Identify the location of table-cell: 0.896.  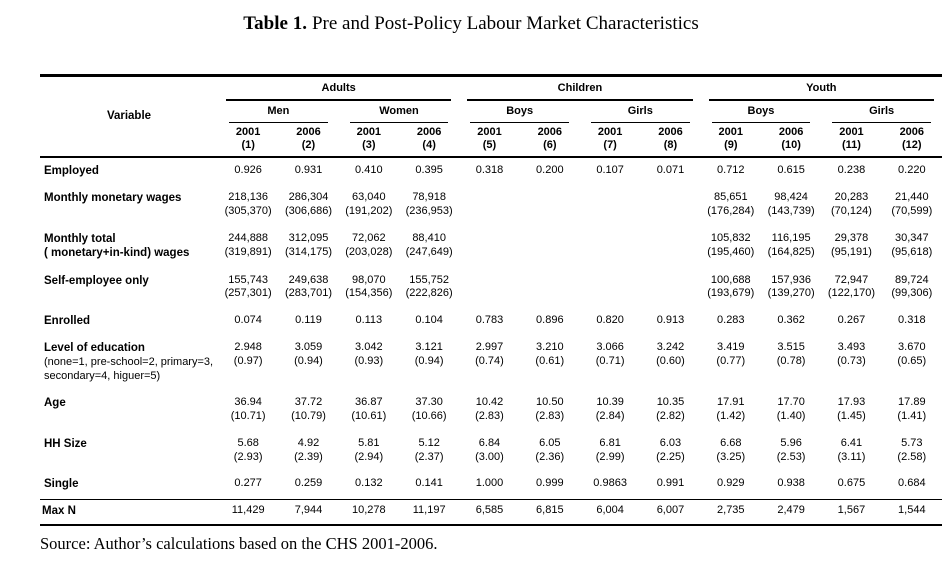
(550, 320).